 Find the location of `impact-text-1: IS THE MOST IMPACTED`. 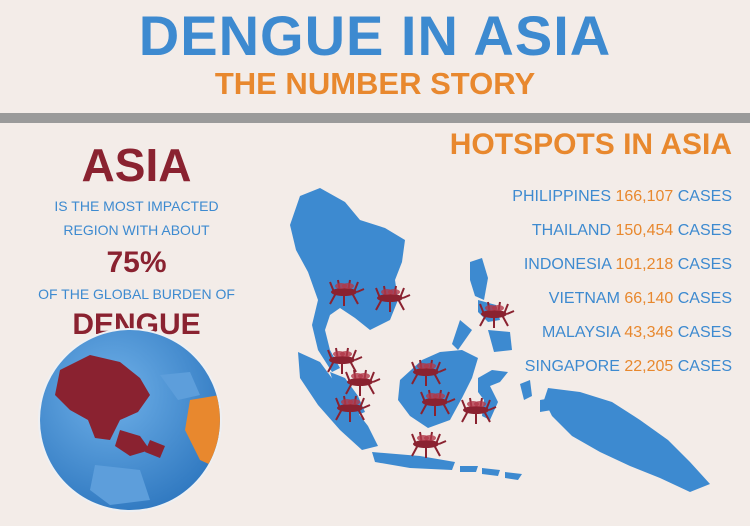

impact-text-1: IS THE MOST IMPACTED is located at coordinates (136, 206).